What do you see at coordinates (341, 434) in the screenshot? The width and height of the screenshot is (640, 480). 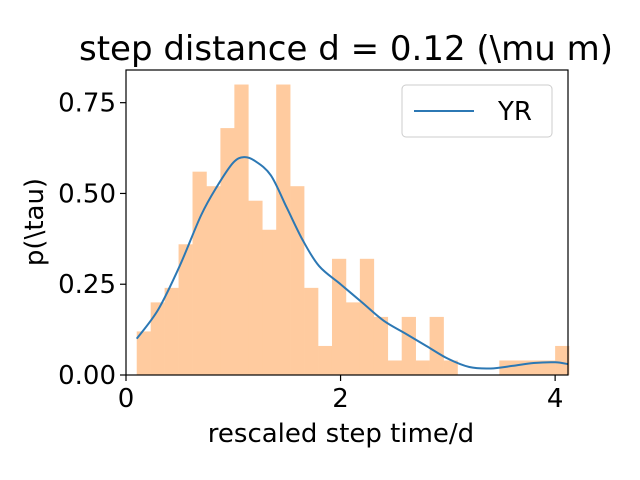 I see `x-axis-label: rescaled step time/d` at bounding box center [341, 434].